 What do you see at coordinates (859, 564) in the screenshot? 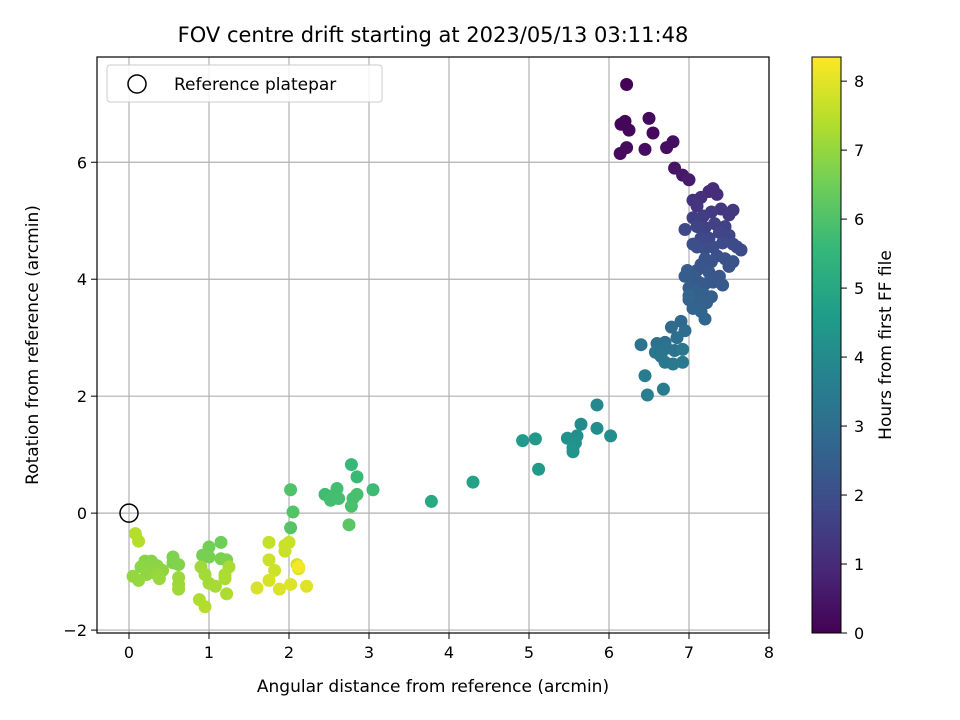
I see `colorbar-tick-label: 1` at bounding box center [859, 564].